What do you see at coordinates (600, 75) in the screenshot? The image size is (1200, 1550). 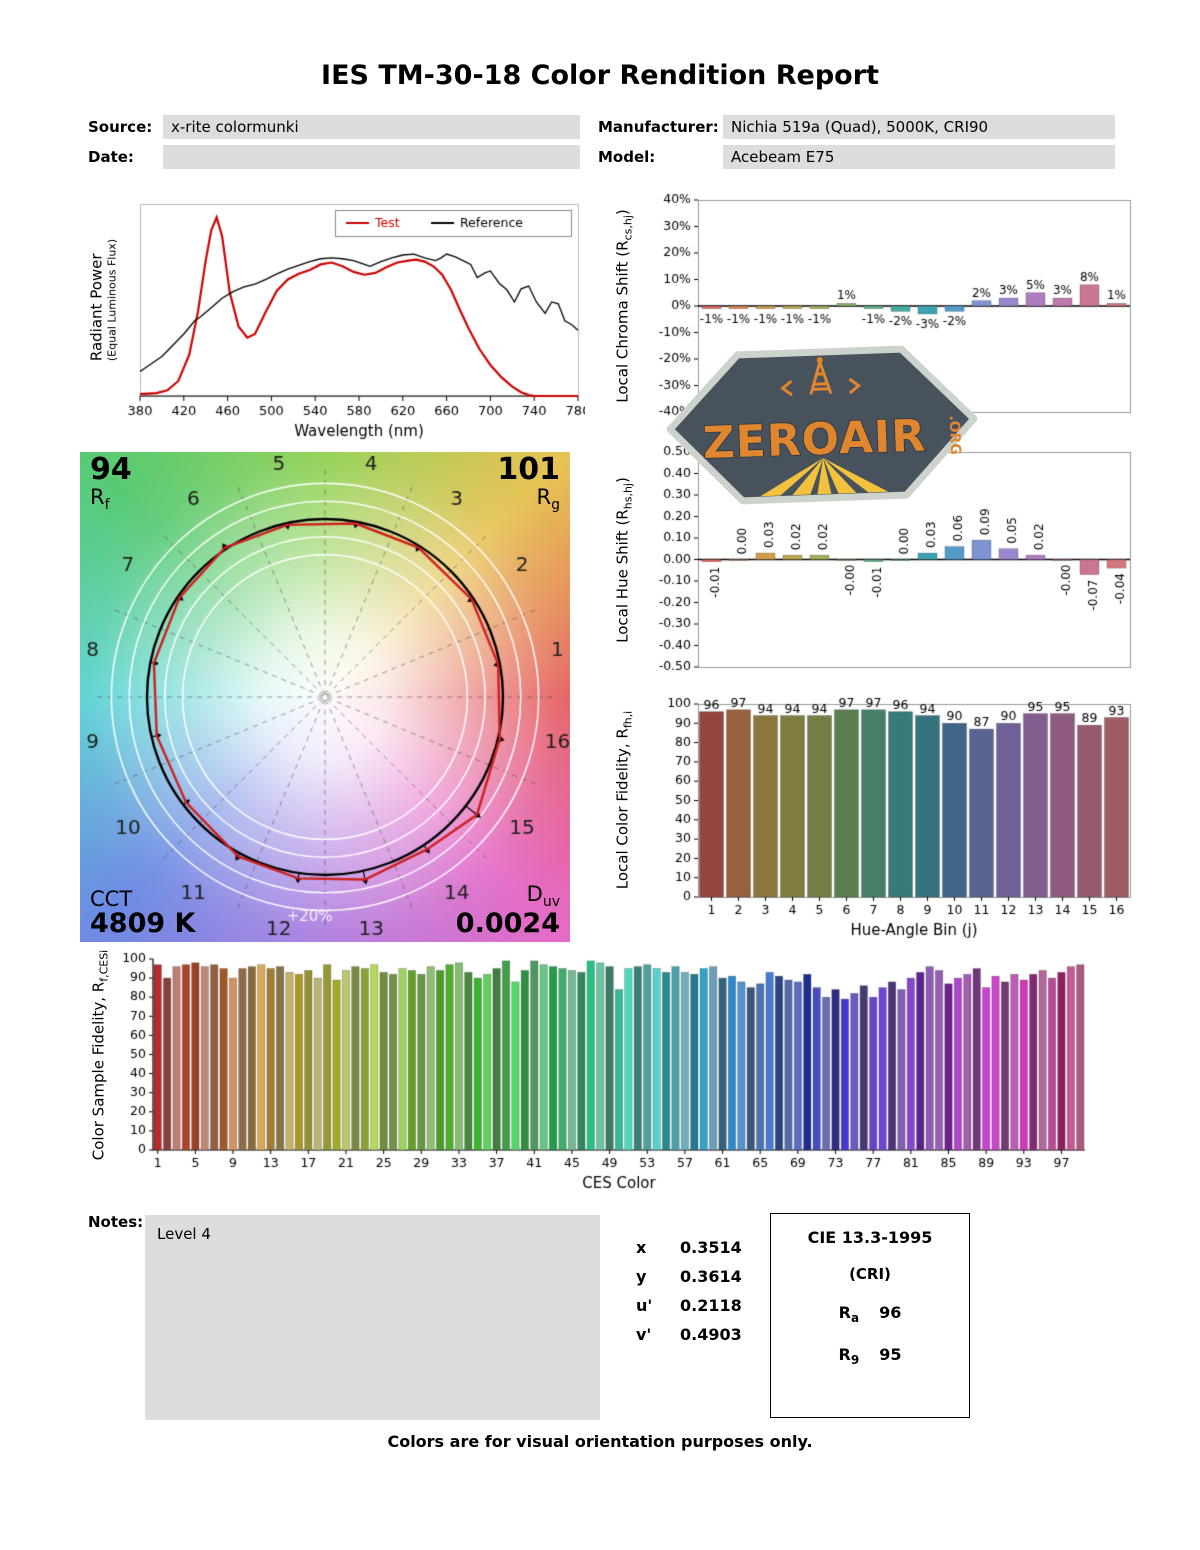 I see `report-title: IES TM-30-18 Color Rendition Report` at bounding box center [600, 75].